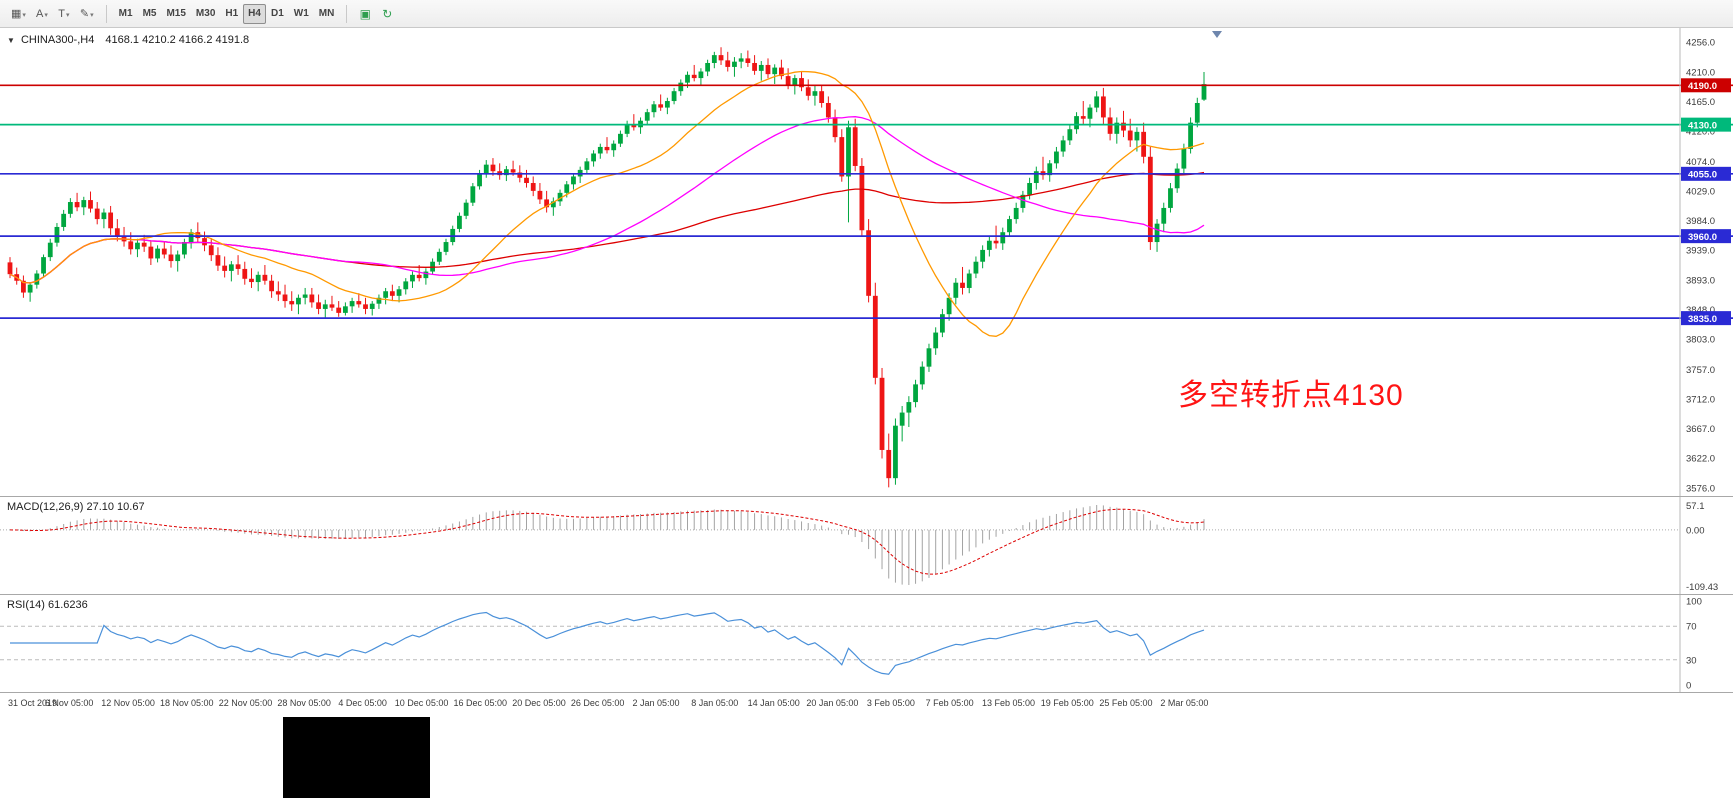  Describe the element at coordinates (186, 703) in the screenshot. I see `x-axis-label: 18 Nov 05:00` at that location.